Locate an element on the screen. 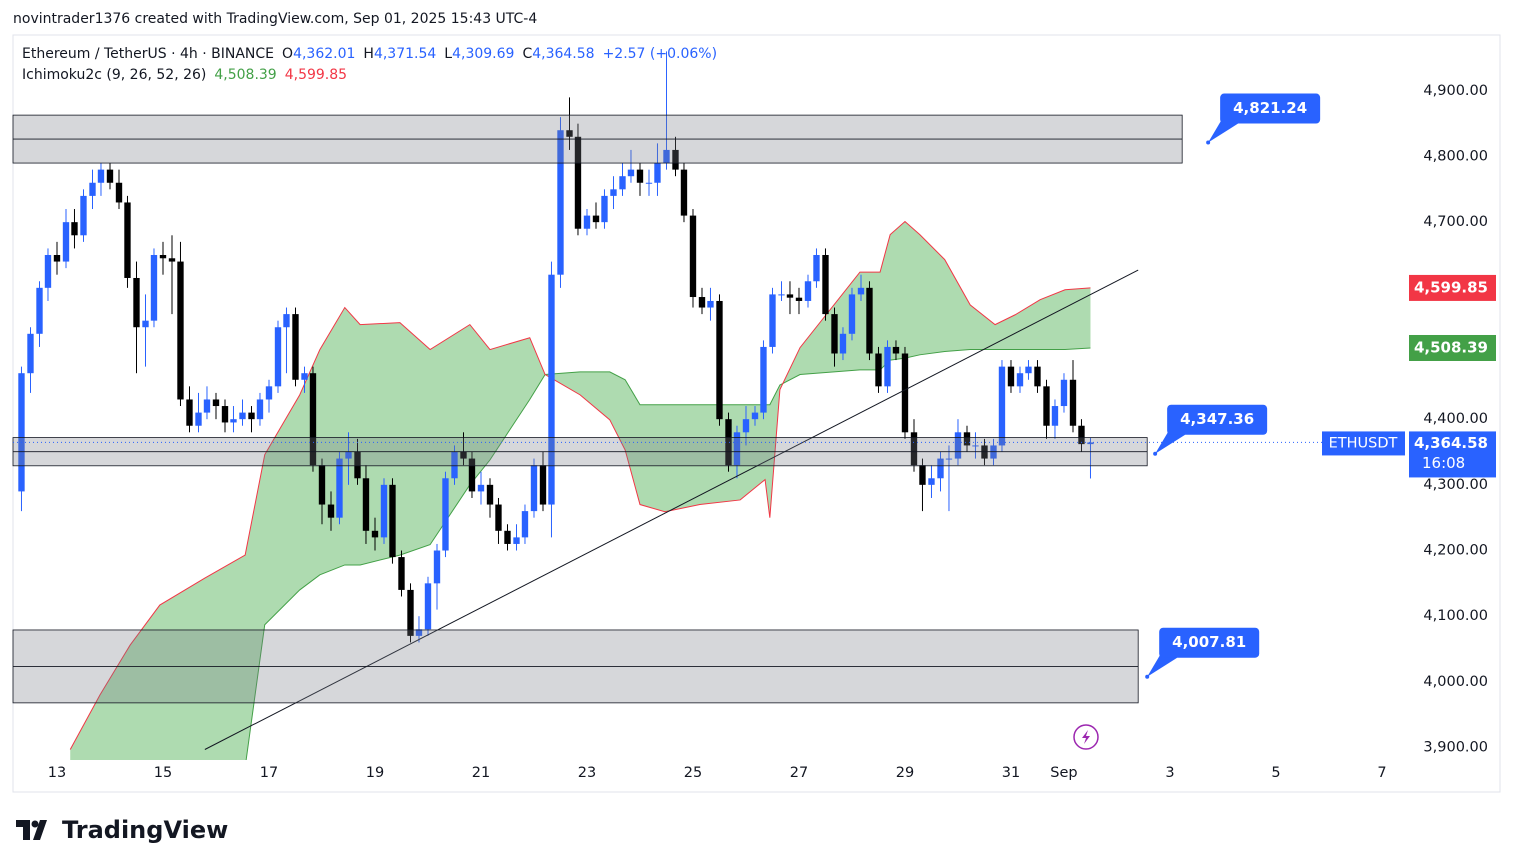 The image size is (1513, 868). y-tick-label: 3,900.00 is located at coordinates (1455, 748).